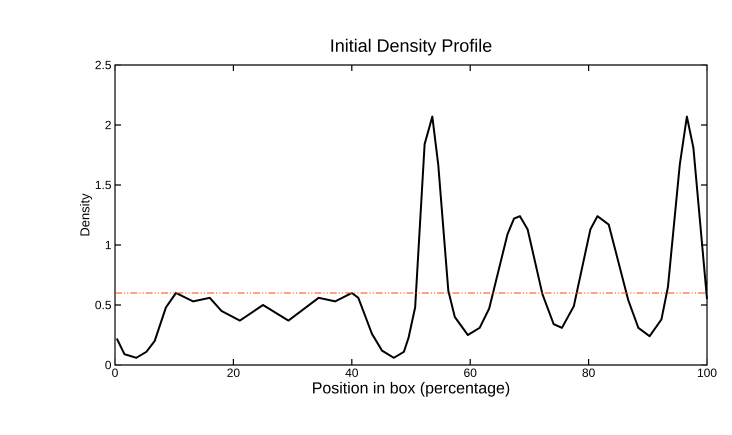 This screenshot has height=435, width=732. I want to click on y-tick-label: 1, so click(108, 245).